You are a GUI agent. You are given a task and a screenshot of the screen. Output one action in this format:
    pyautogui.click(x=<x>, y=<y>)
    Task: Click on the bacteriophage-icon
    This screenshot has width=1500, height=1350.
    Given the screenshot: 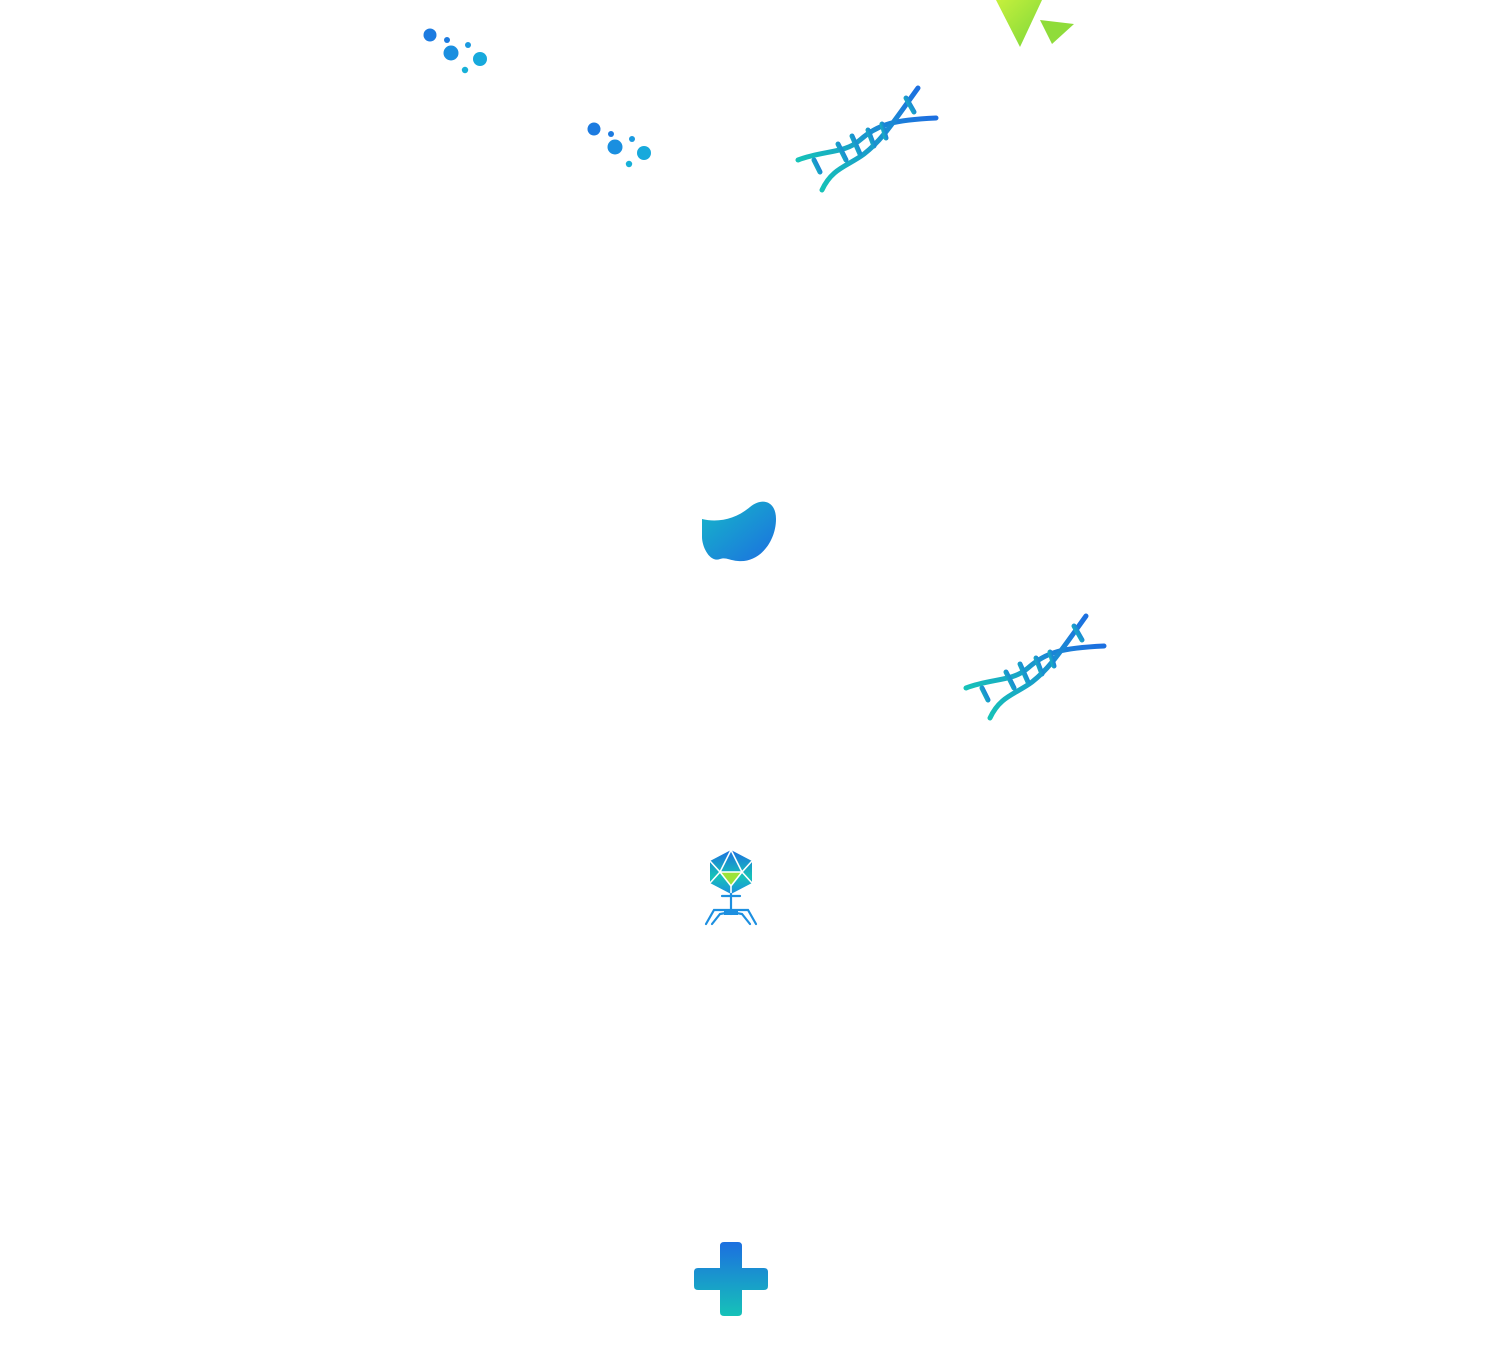 What is the action you would take?
    pyautogui.click(x=731, y=887)
    